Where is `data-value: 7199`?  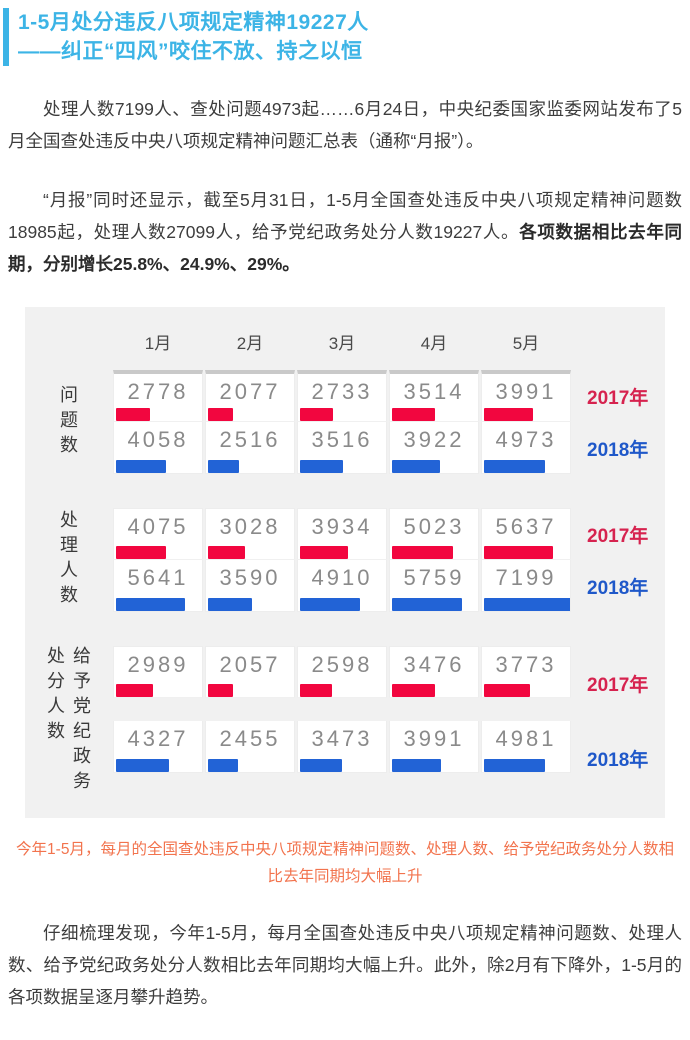 data-value: 7199 is located at coordinates (526, 577).